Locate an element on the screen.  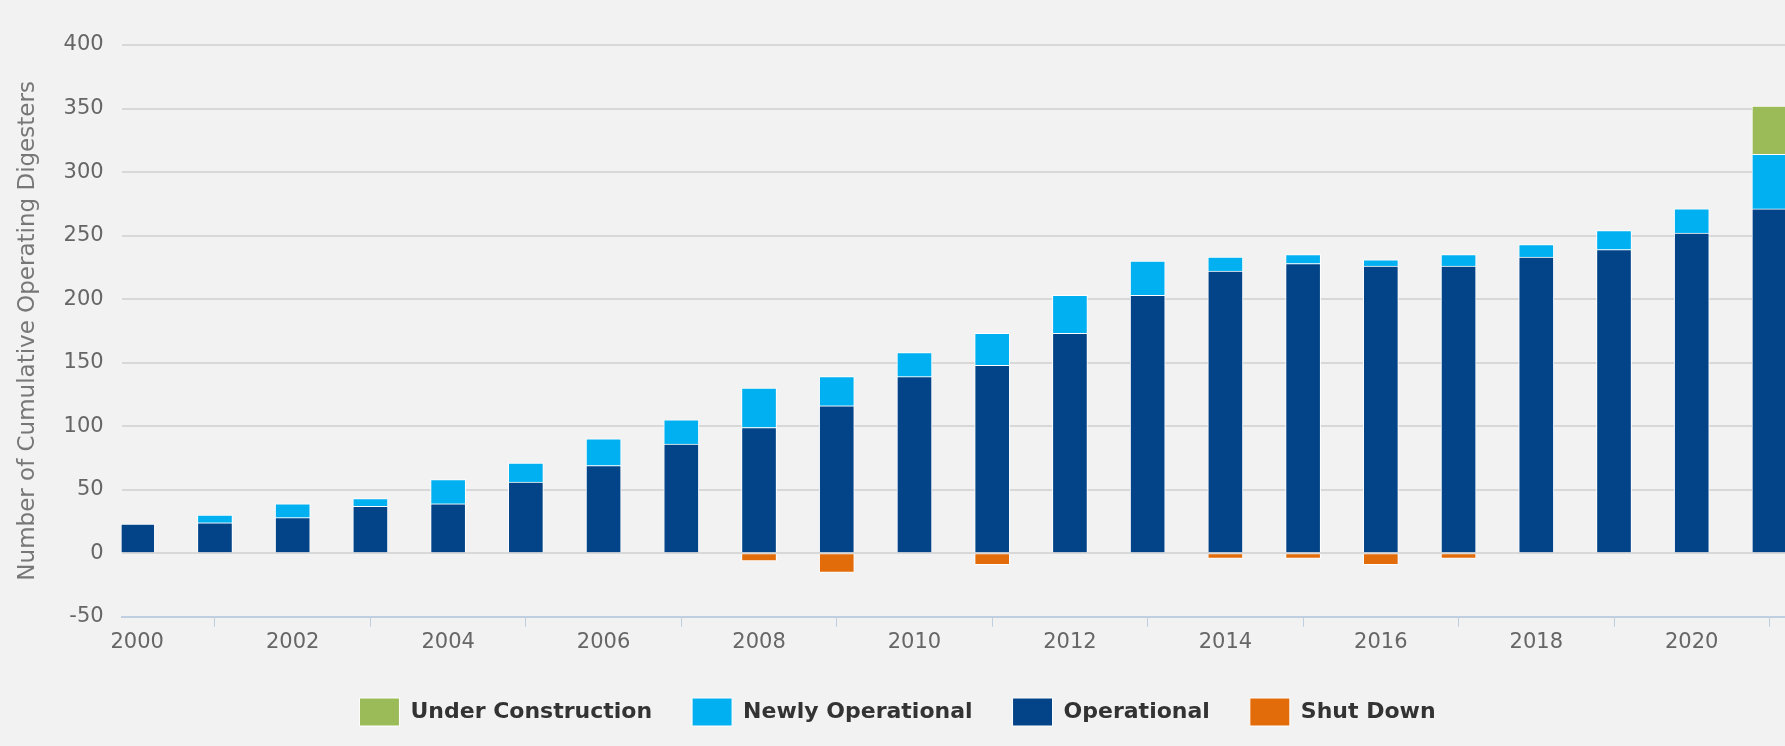
x-tick-label: 2016 is located at coordinates (1381, 640).